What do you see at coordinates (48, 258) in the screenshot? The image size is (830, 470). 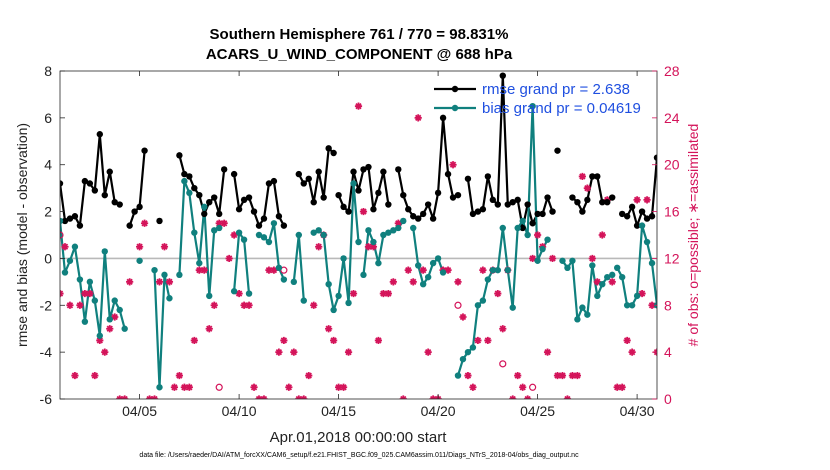 I see `y-tick-label-left: 0` at bounding box center [48, 258].